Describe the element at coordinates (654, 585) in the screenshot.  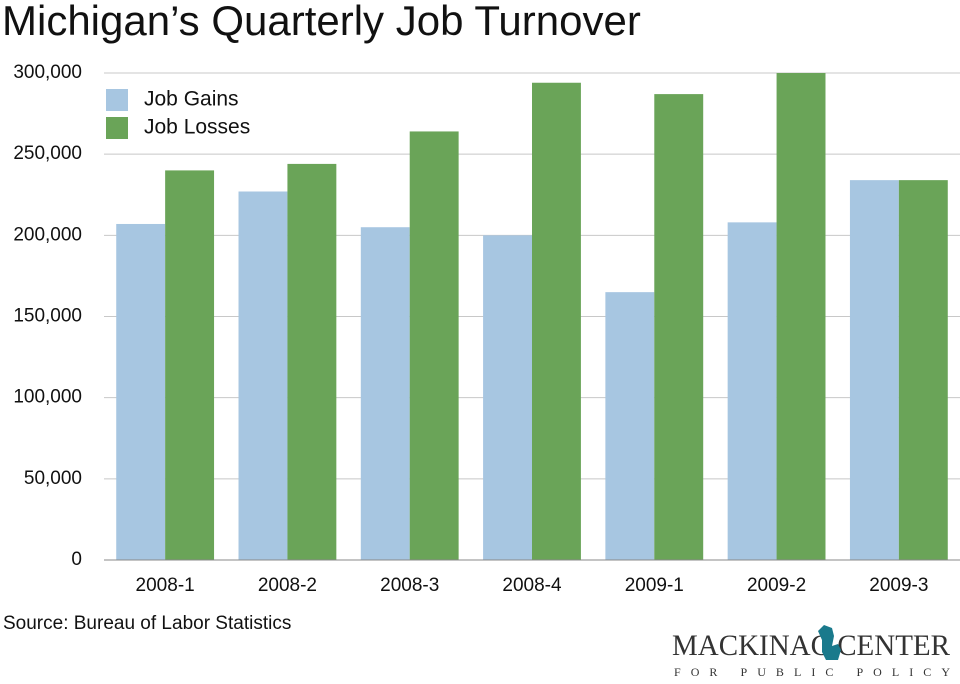
I see `x-tick-label: 2009-1` at that location.